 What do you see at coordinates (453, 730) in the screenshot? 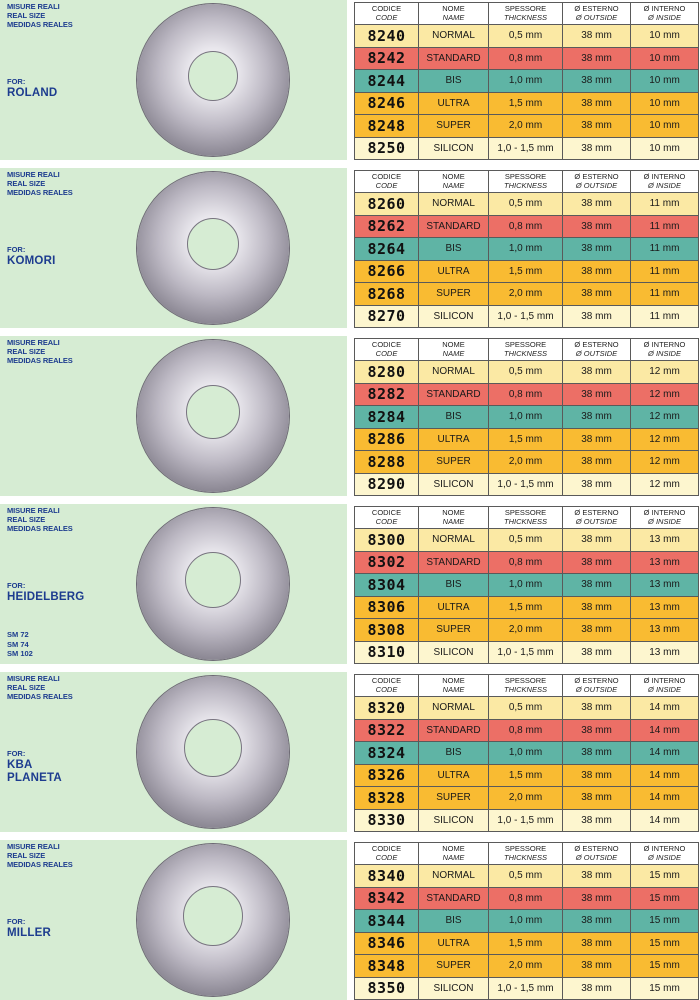
I see `name-cell: STANDARD` at bounding box center [453, 730].